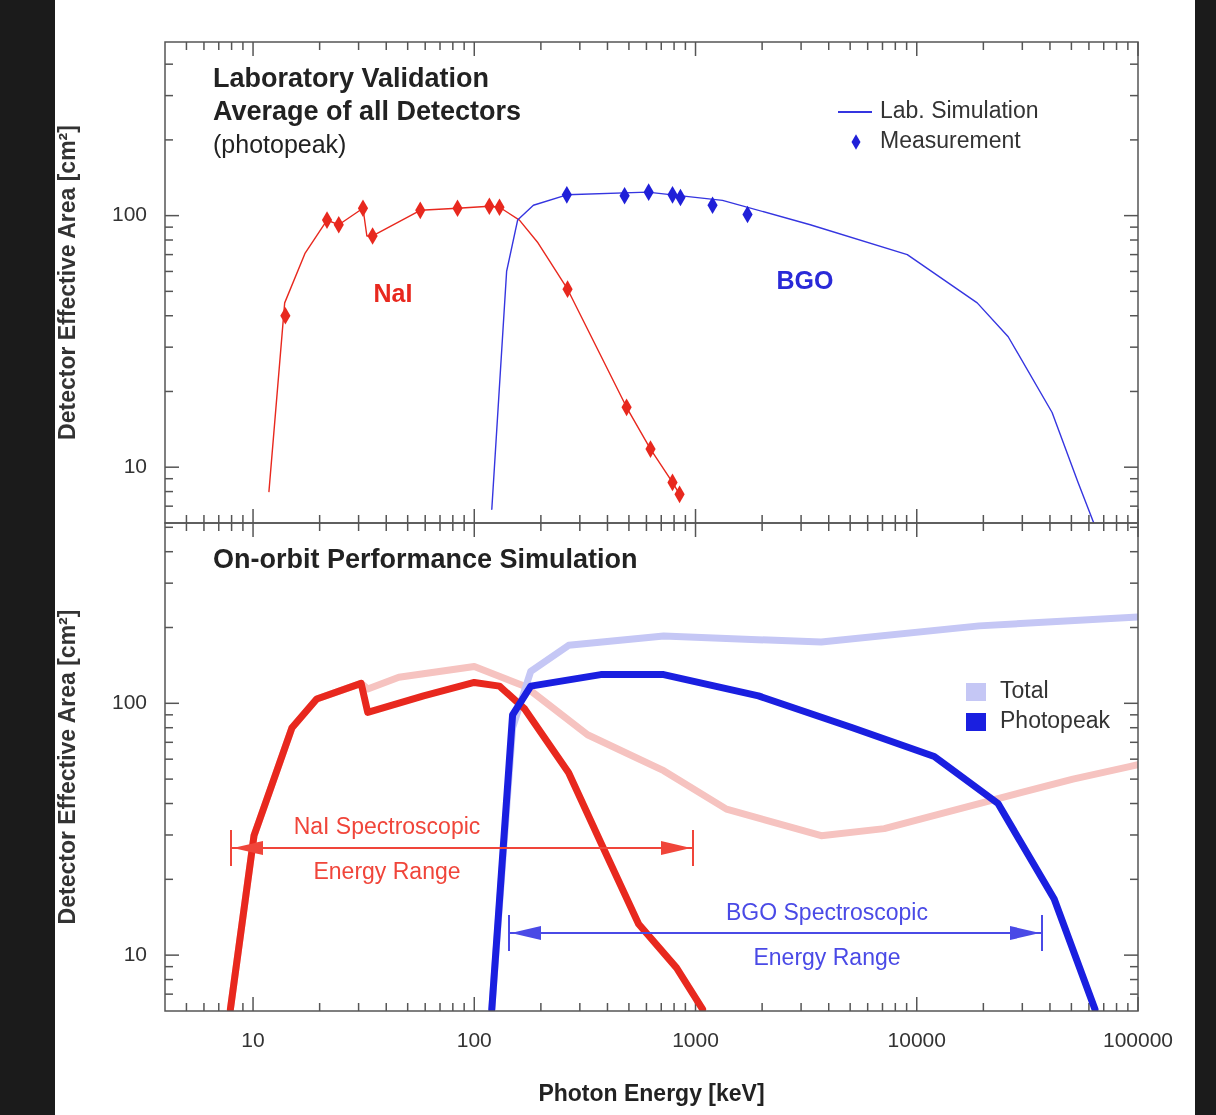 This screenshot has height=1115, width=1216. Describe the element at coordinates (959, 110) in the screenshot. I see `legend-label: Lab. Simulation` at that location.